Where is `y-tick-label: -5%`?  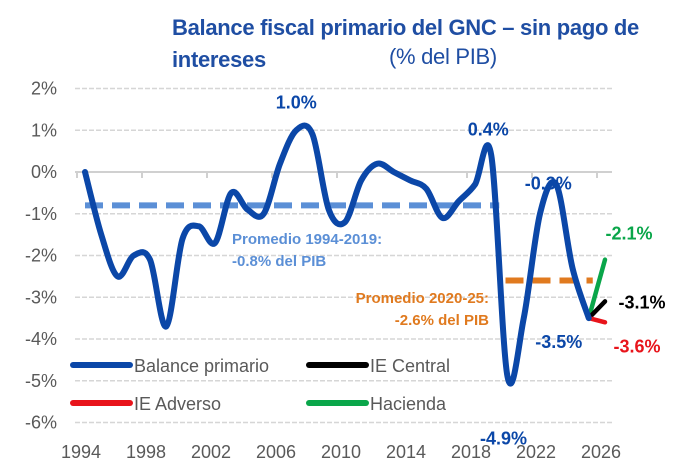
y-tick-label: -5% is located at coordinates (41, 381).